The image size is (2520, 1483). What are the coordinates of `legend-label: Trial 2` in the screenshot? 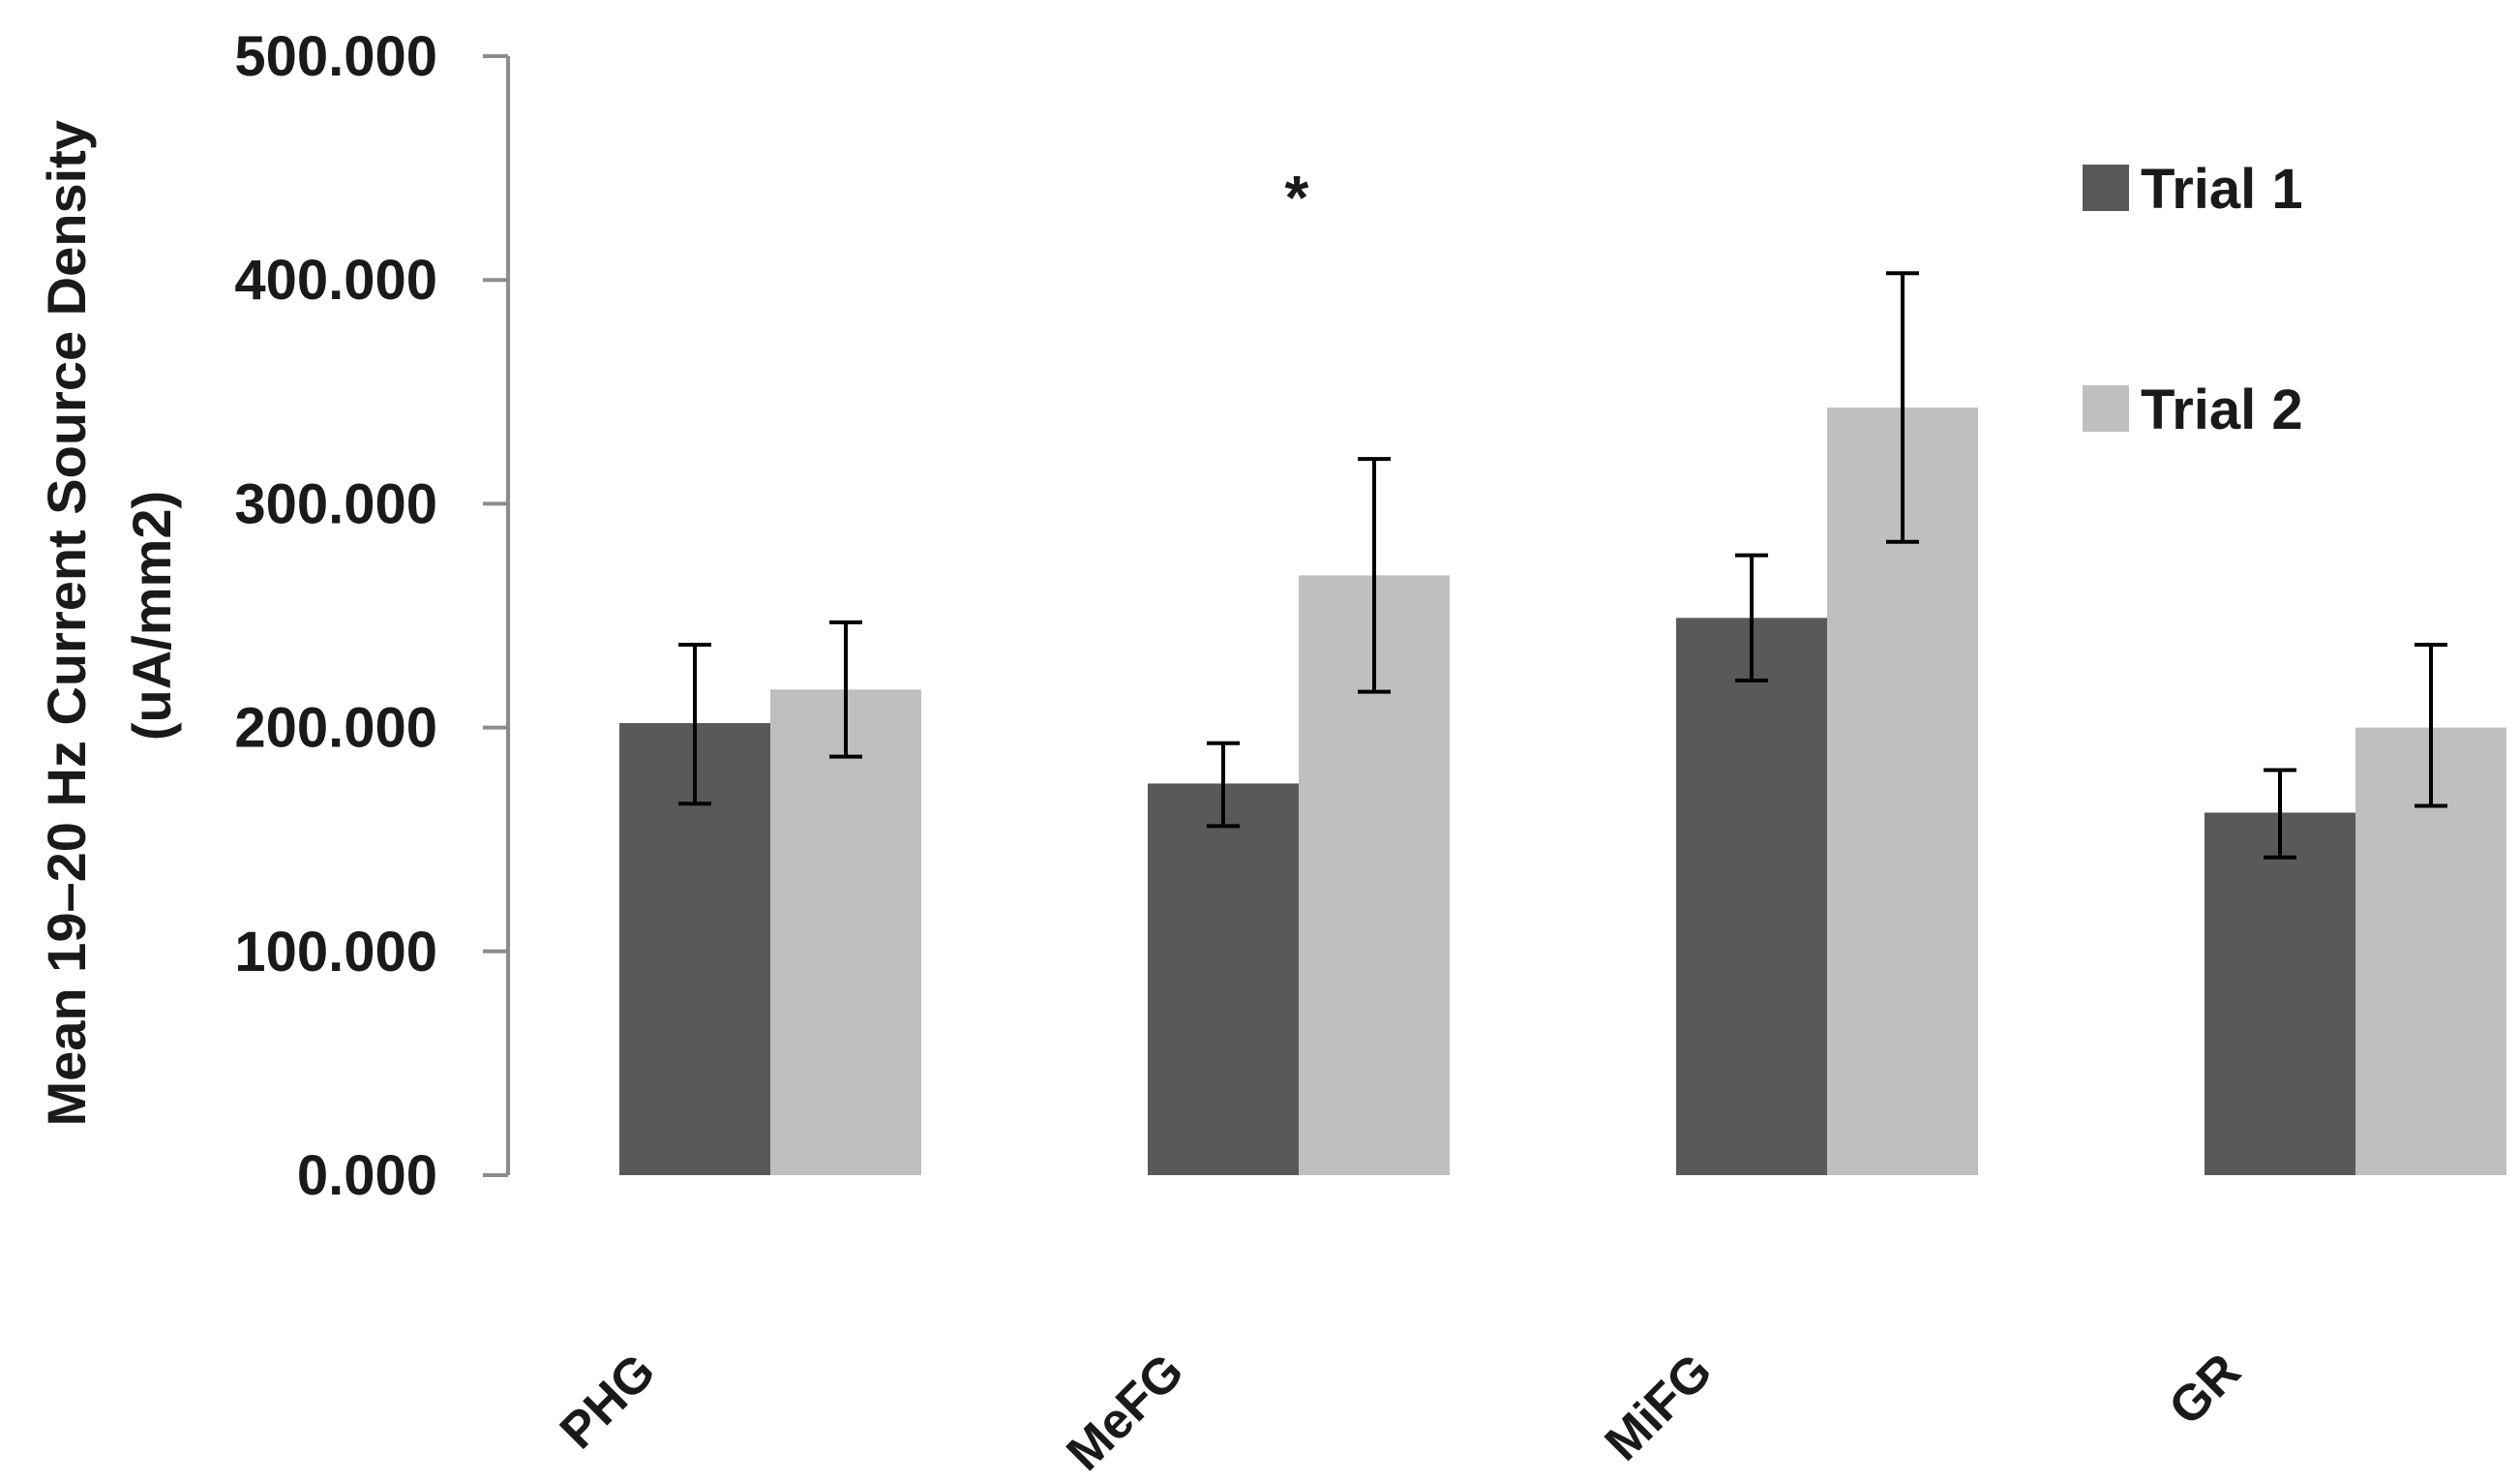 It's located at (2222, 410).